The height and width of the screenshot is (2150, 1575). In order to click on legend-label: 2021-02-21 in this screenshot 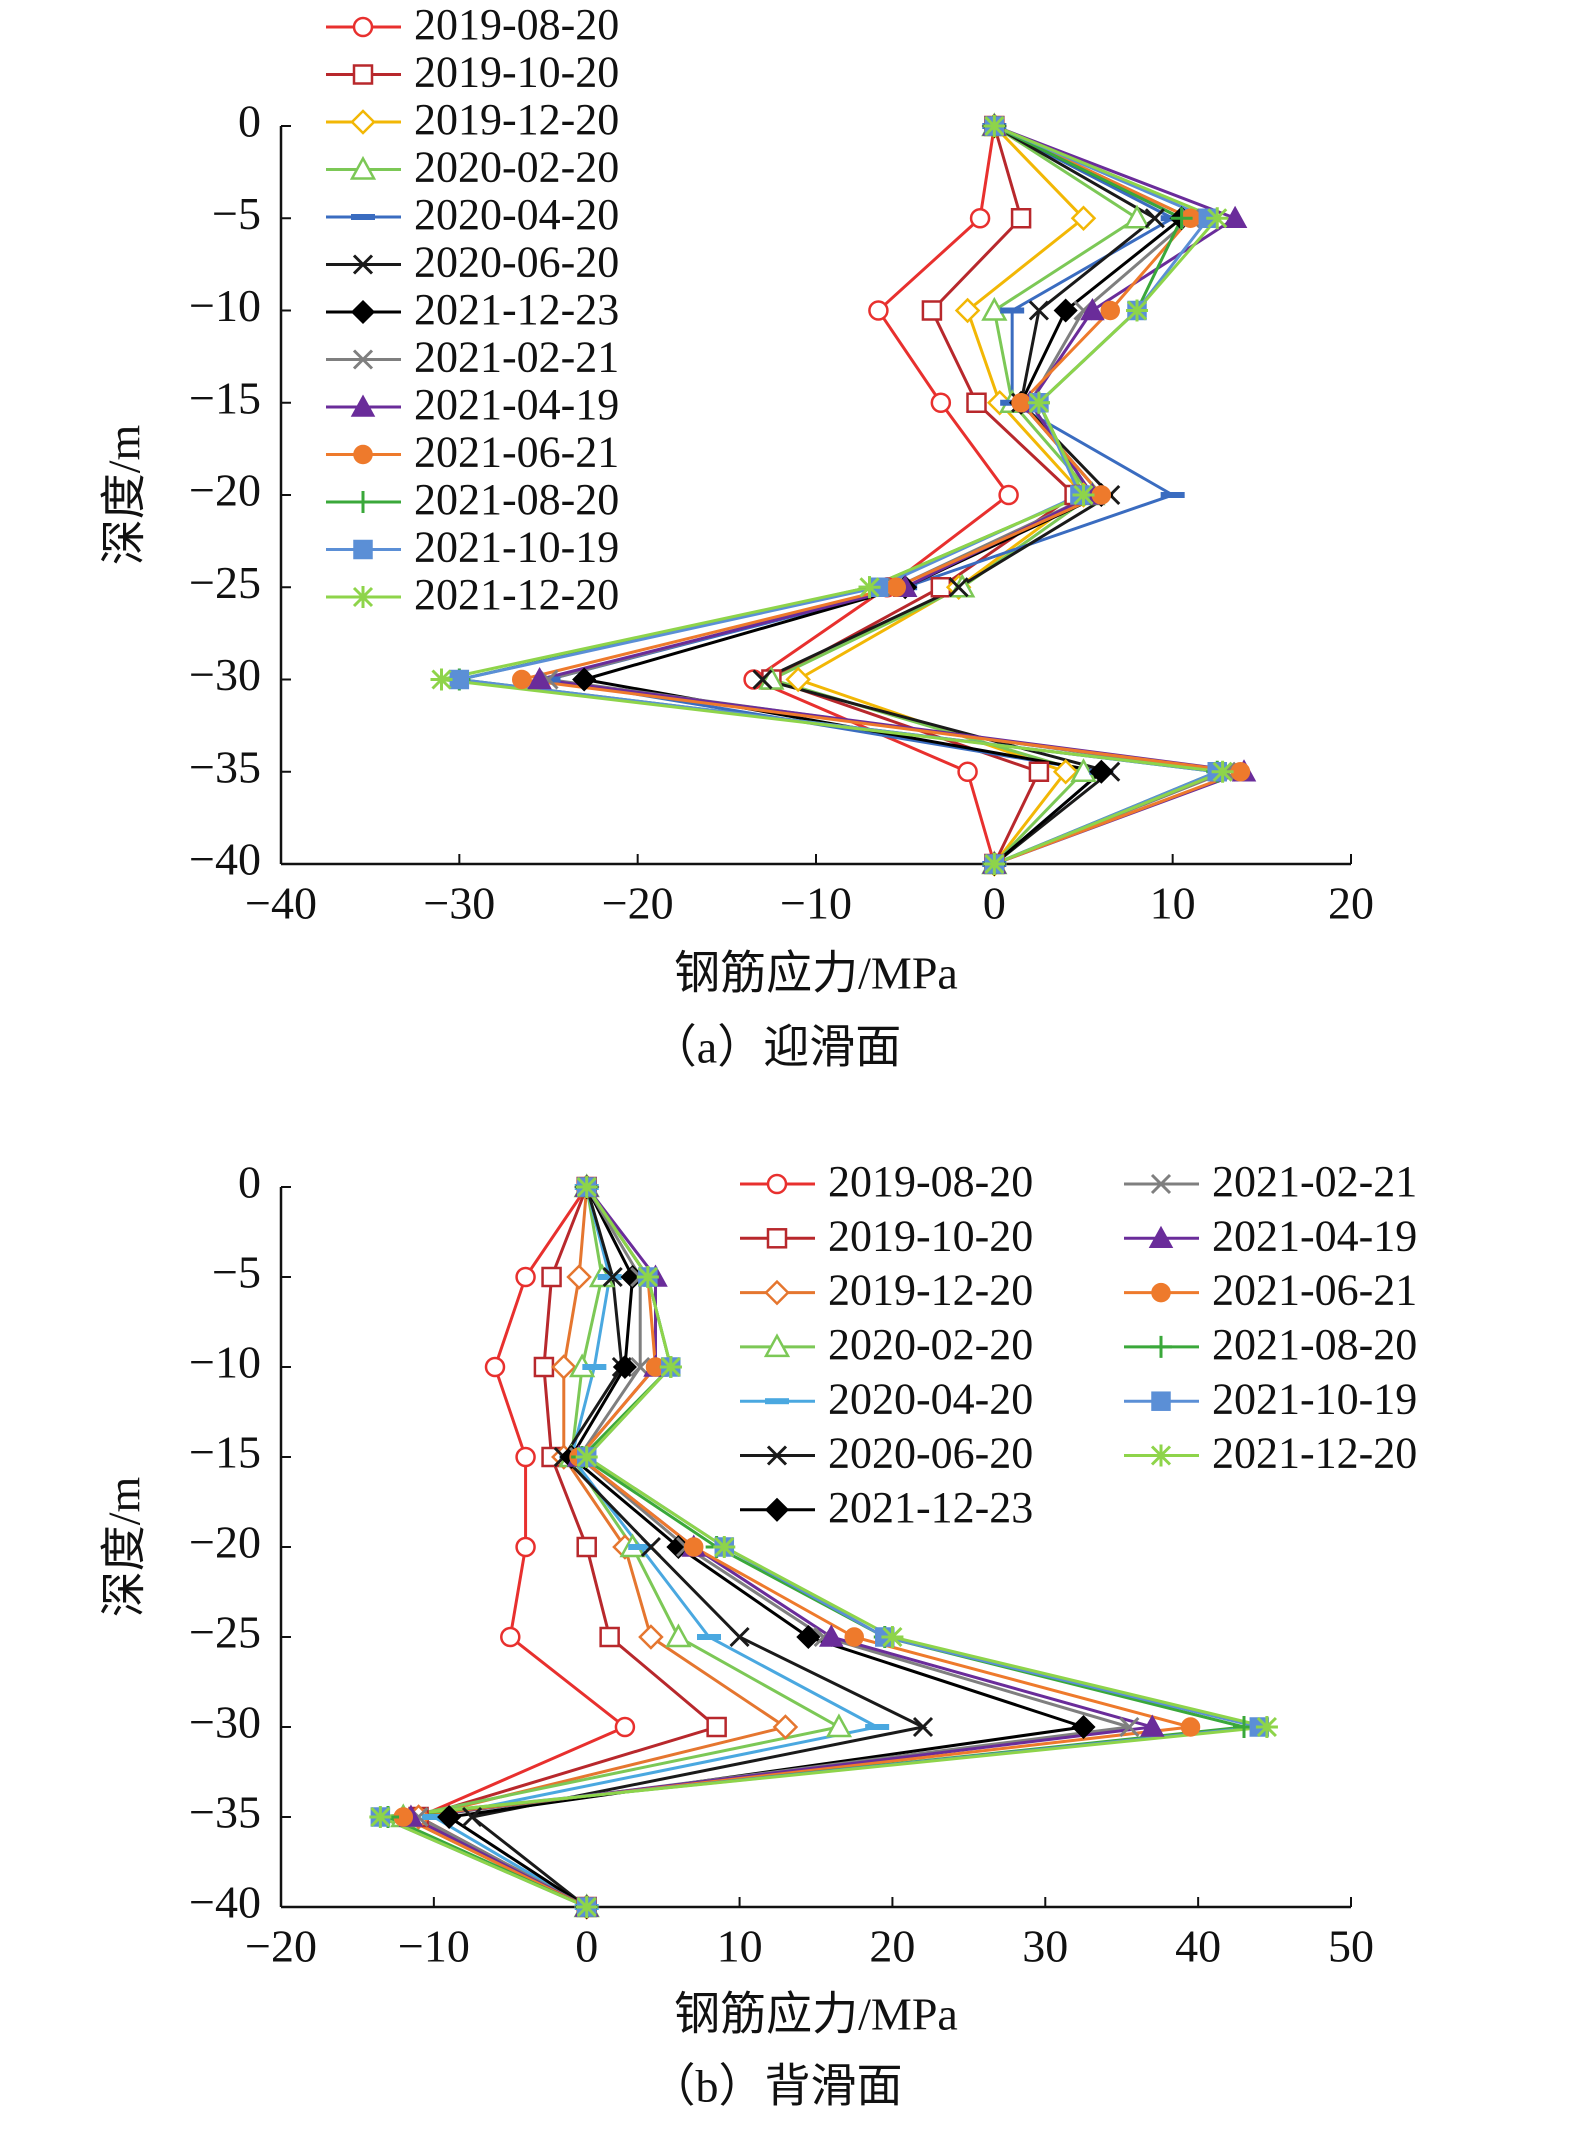, I will do `click(1314, 1181)`.